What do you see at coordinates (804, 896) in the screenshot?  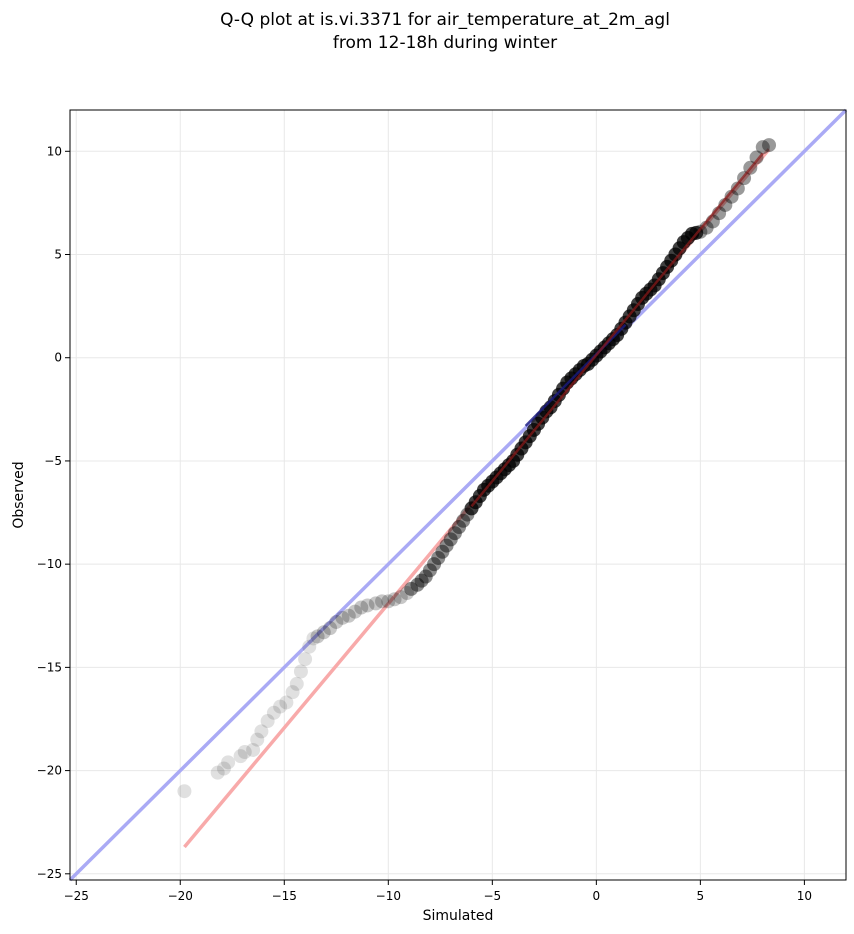 I see `x-tick-label-7: 10` at bounding box center [804, 896].